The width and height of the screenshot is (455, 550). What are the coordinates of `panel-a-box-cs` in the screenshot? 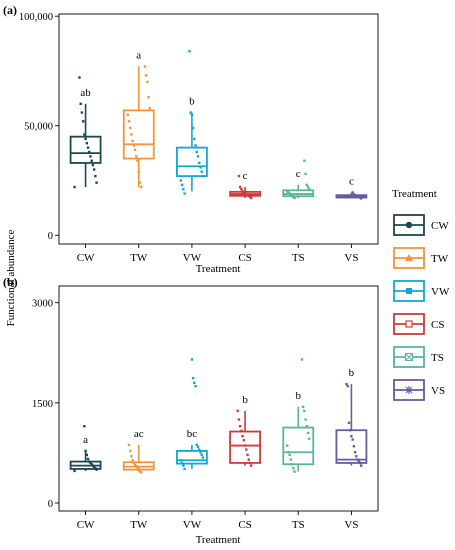 It's located at (245, 187).